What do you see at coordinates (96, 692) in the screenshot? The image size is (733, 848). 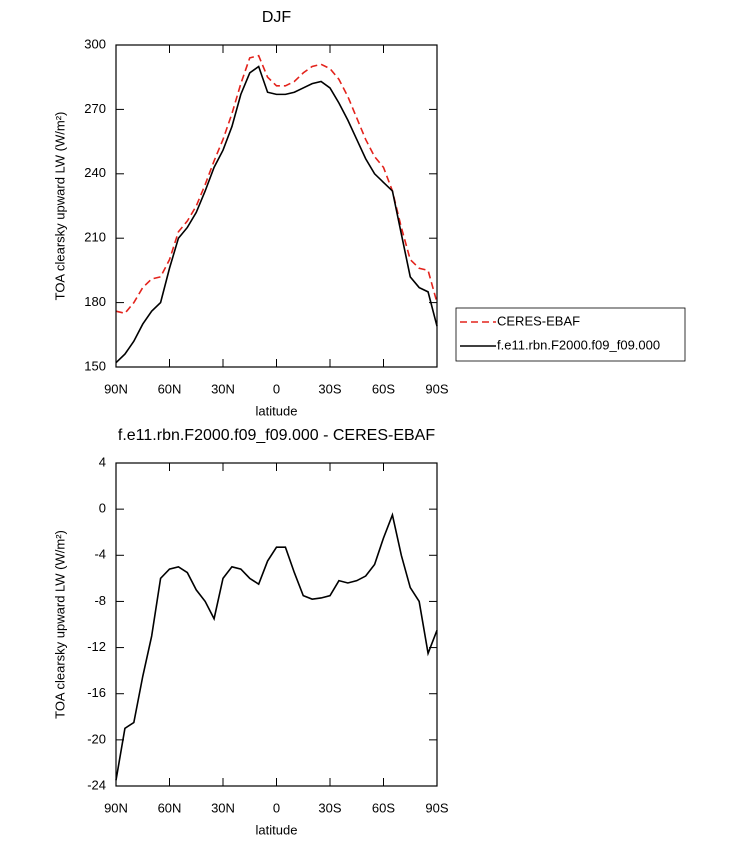 I see `y-tick-label: -16` at bounding box center [96, 692].